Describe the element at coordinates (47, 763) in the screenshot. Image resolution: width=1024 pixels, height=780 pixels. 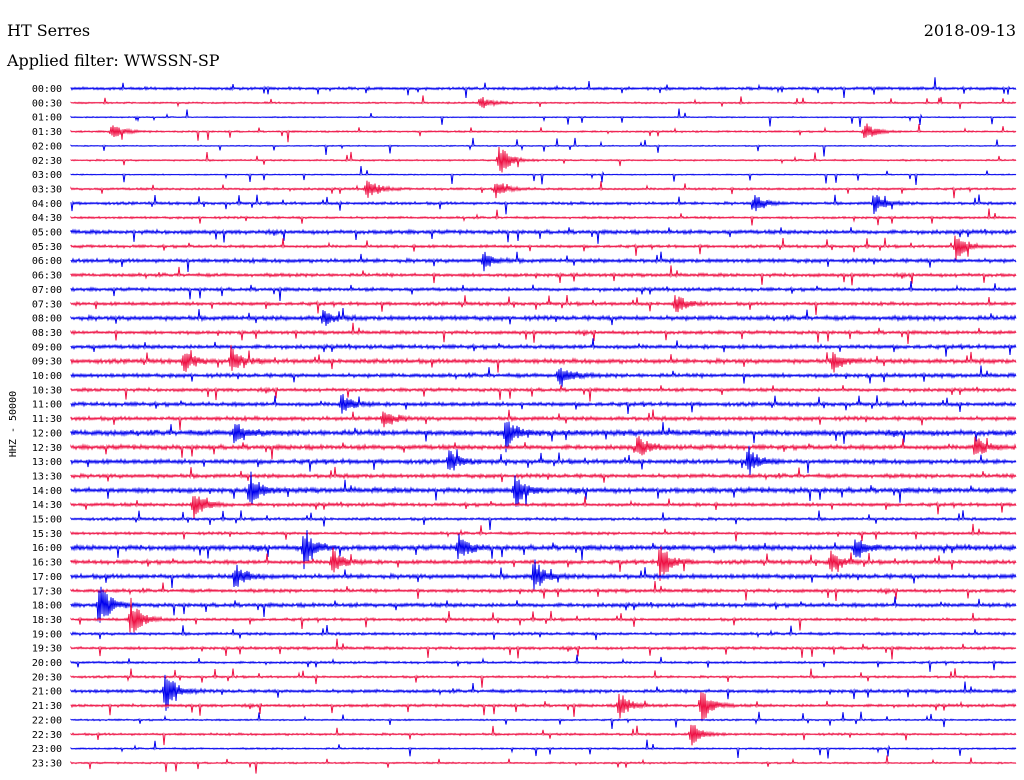
I see `row-time-label: 23:30` at that location.